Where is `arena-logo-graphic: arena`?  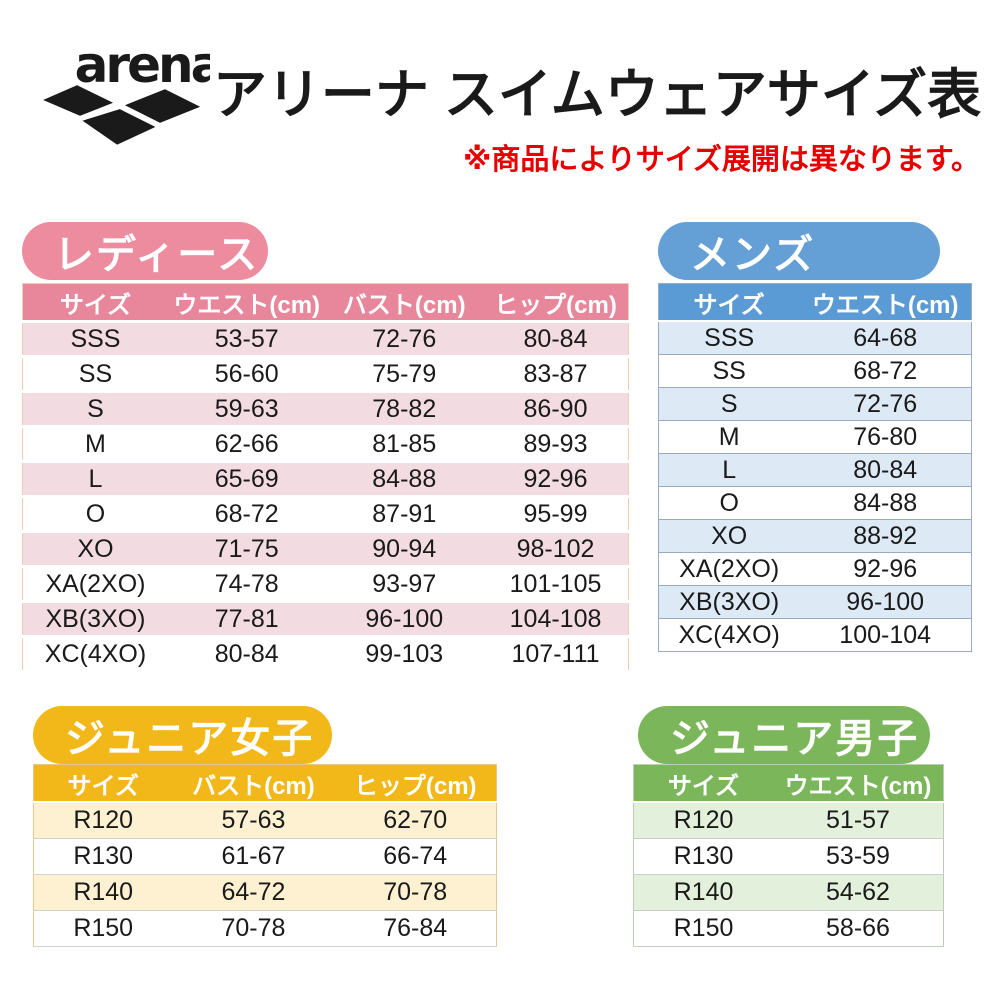
arena-logo-graphic: arena is located at coordinates (128, 93).